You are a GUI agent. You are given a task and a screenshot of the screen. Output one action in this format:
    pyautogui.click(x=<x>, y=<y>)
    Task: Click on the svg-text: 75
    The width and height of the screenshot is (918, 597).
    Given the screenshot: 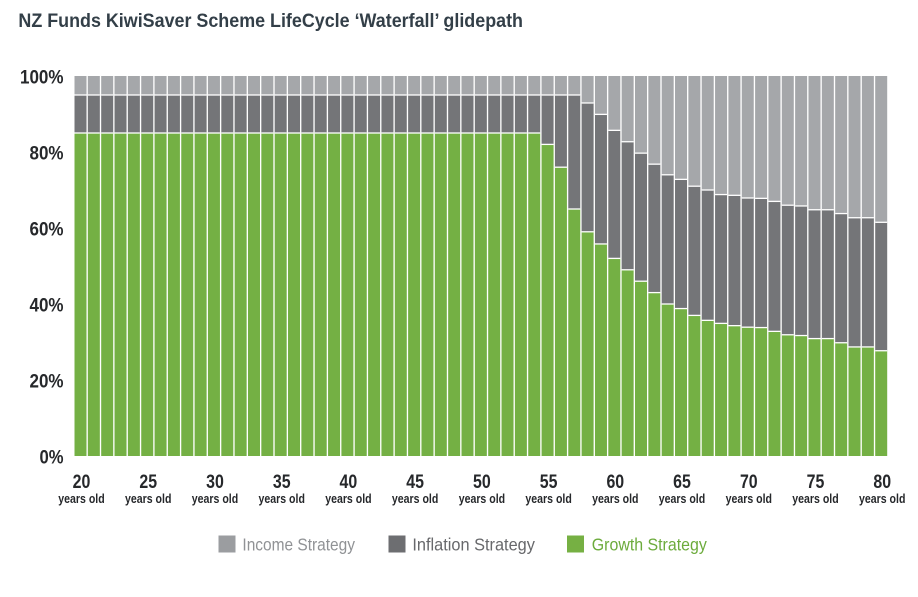 What is the action you would take?
    pyautogui.click(x=816, y=482)
    